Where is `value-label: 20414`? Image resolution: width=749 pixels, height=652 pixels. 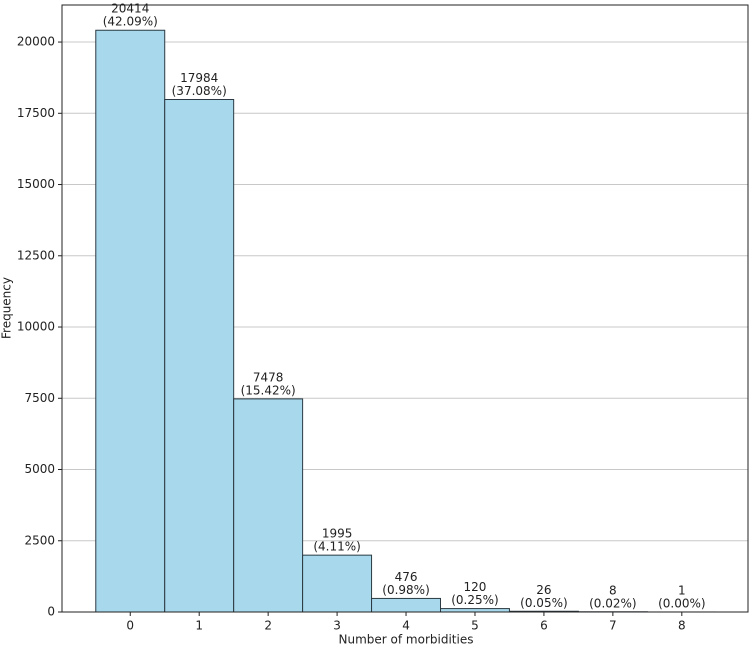 value-label: 20414 is located at coordinates (130, 9).